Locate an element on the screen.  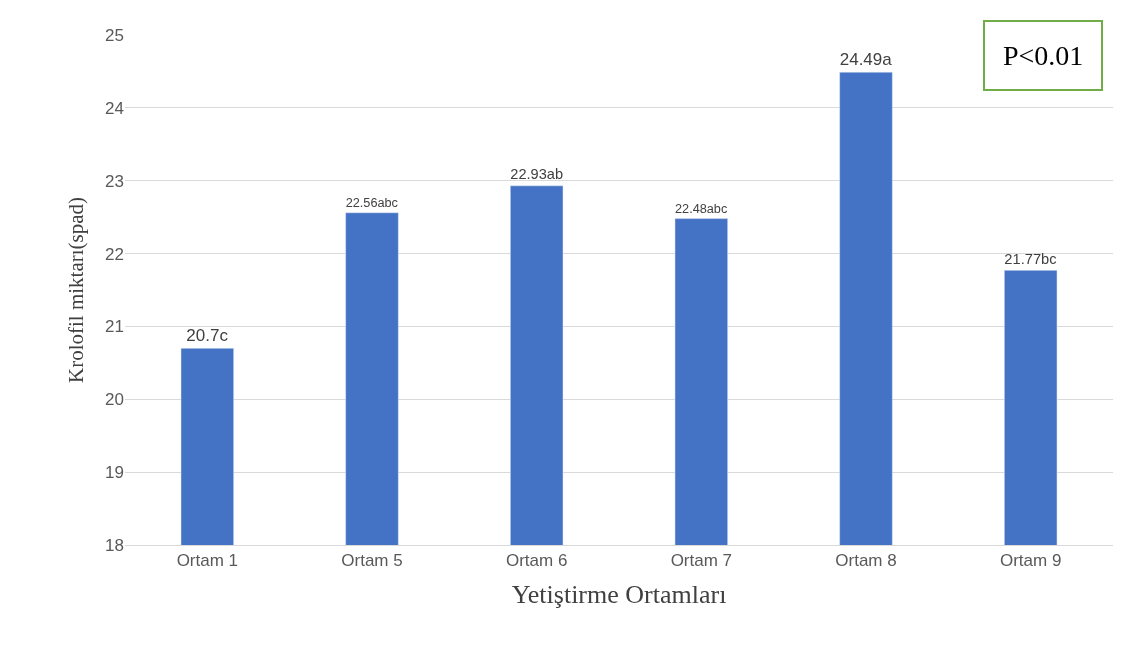
y-tick-label: 24 is located at coordinates (114, 108).